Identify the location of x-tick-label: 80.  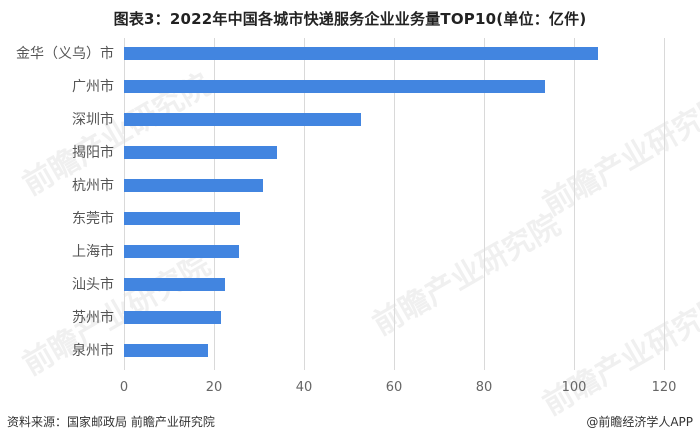
(484, 387).